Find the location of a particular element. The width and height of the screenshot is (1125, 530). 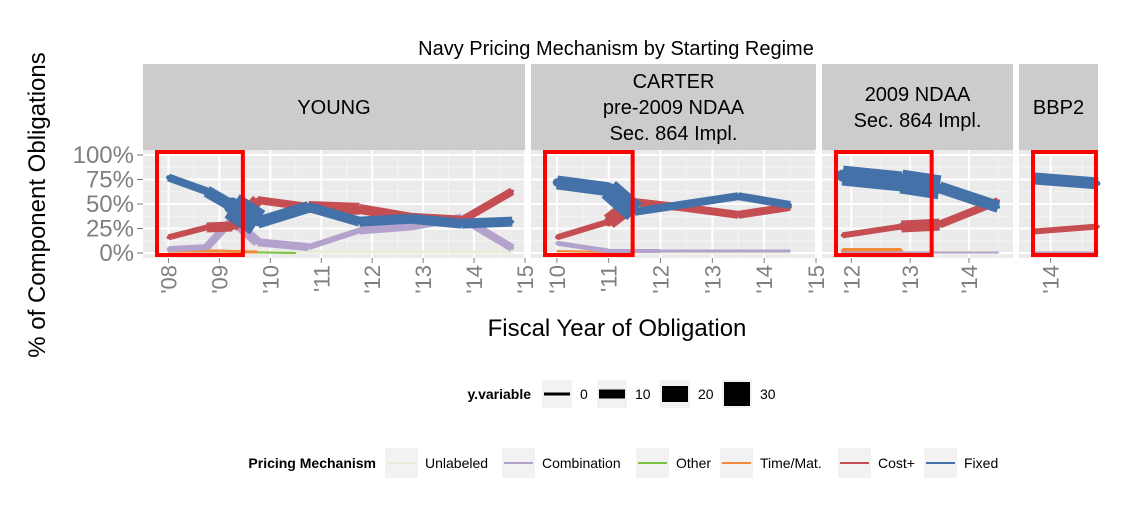

panel-strip-label: CARTER pre-2009 NDAA Sec. 864 Impl. is located at coordinates (674, 108).